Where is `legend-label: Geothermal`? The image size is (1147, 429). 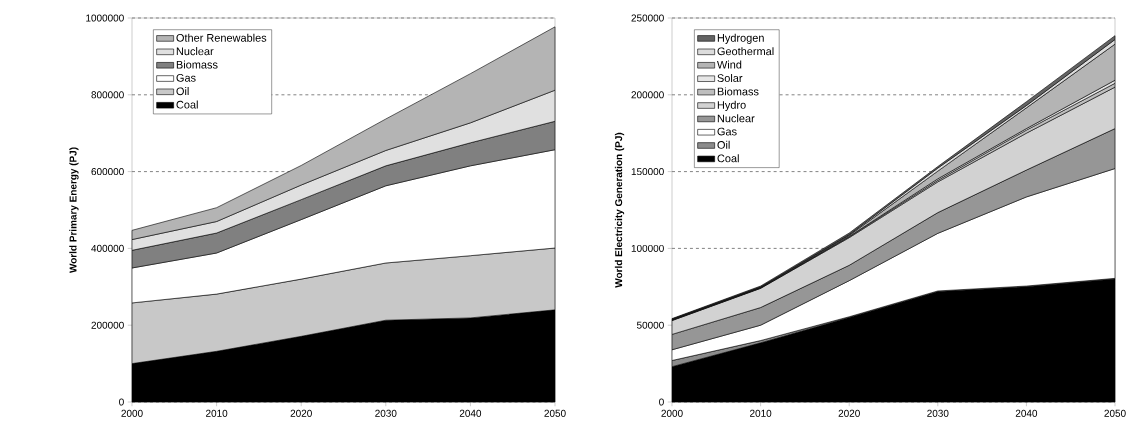
legend-label: Geothermal is located at coordinates (745, 51).